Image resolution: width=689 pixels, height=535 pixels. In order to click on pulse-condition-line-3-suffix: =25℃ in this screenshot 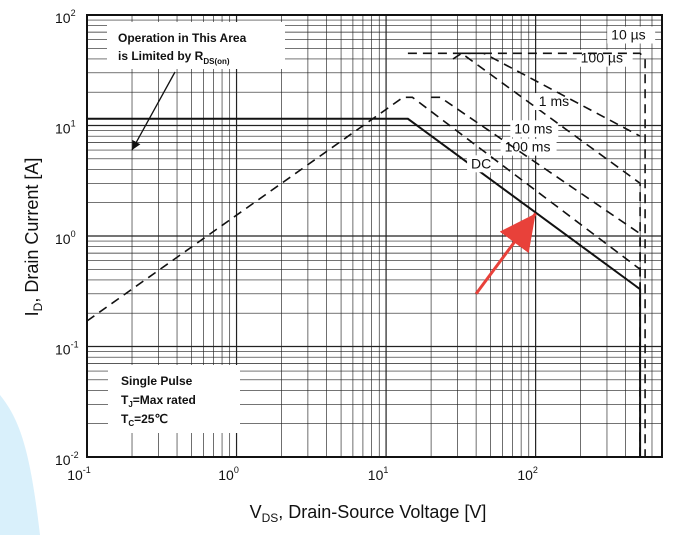, I will do `click(151, 419)`.